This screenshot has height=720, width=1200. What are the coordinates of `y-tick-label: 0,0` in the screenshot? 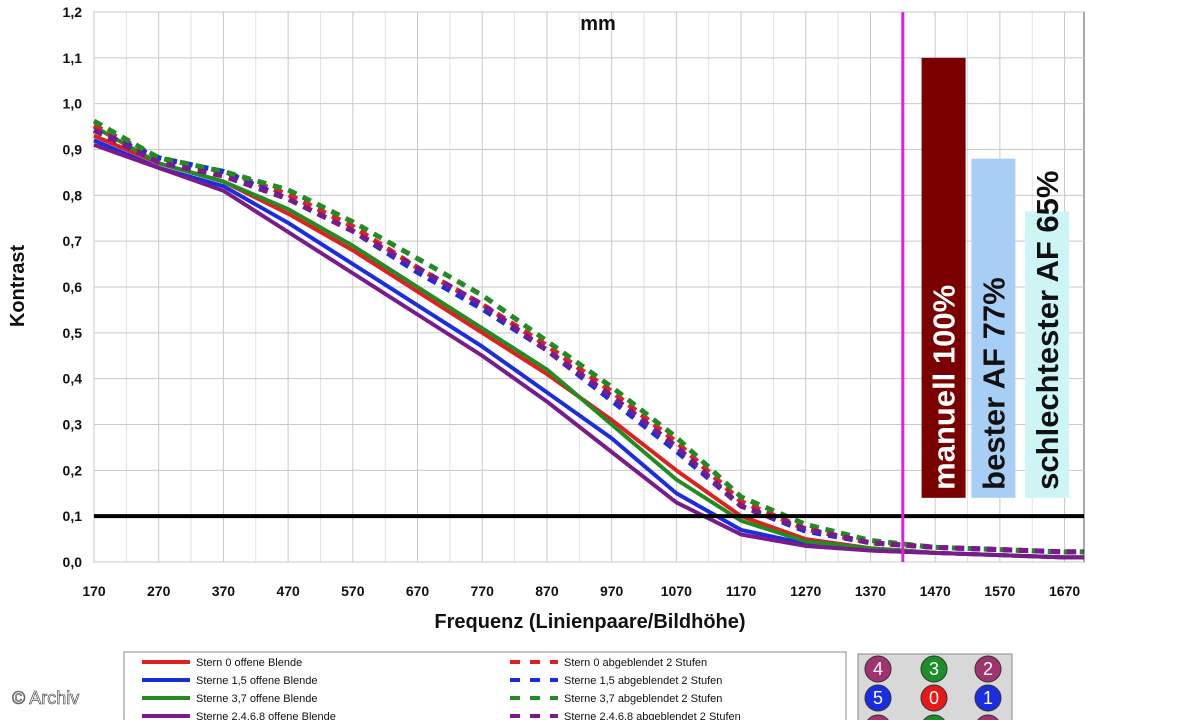 It's located at (73, 562).